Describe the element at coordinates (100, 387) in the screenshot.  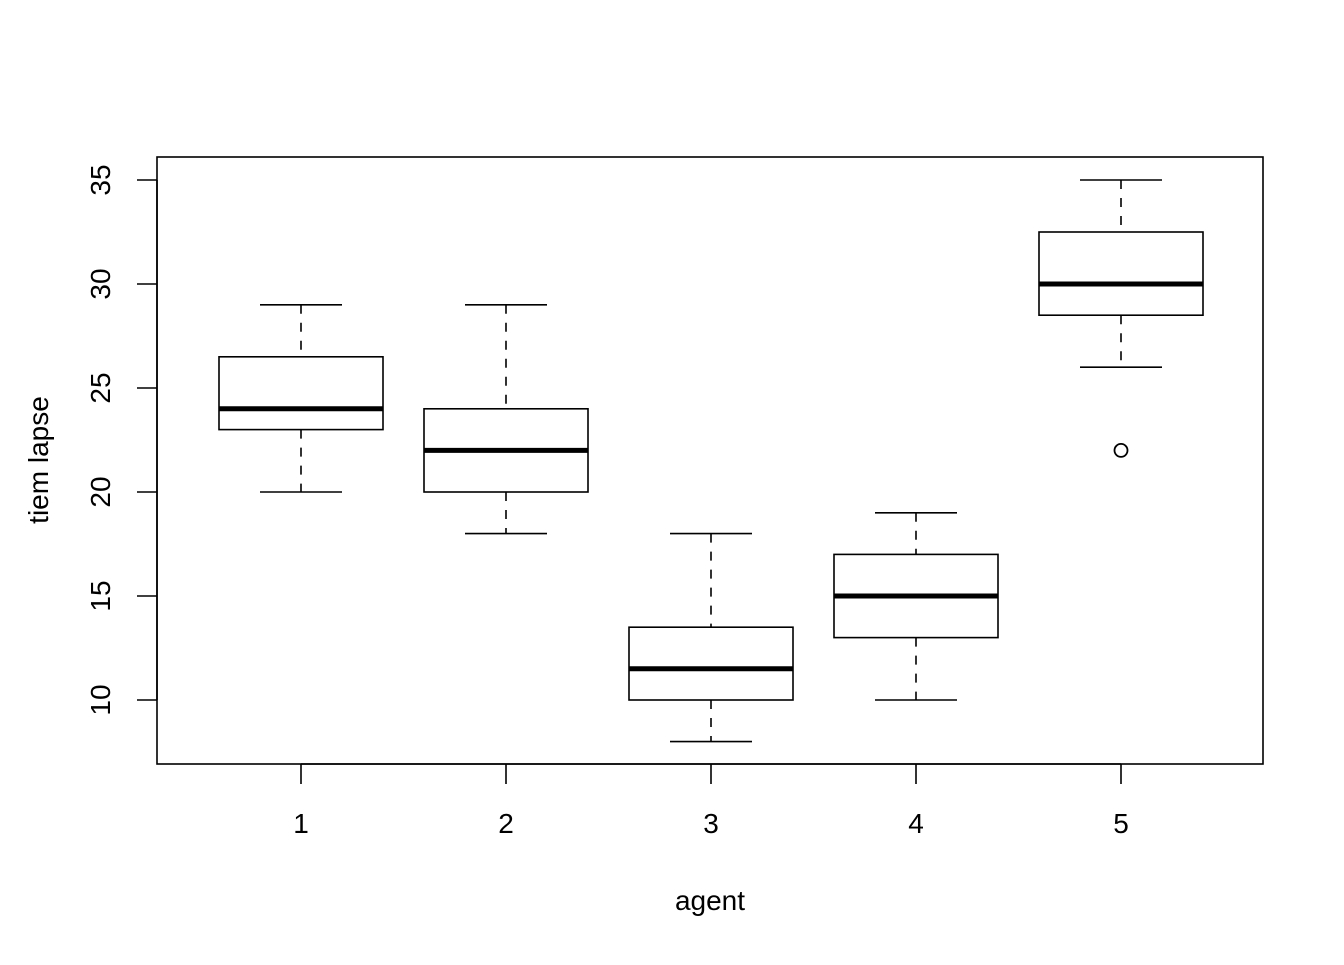
I see `y-tick-label: 25` at that location.